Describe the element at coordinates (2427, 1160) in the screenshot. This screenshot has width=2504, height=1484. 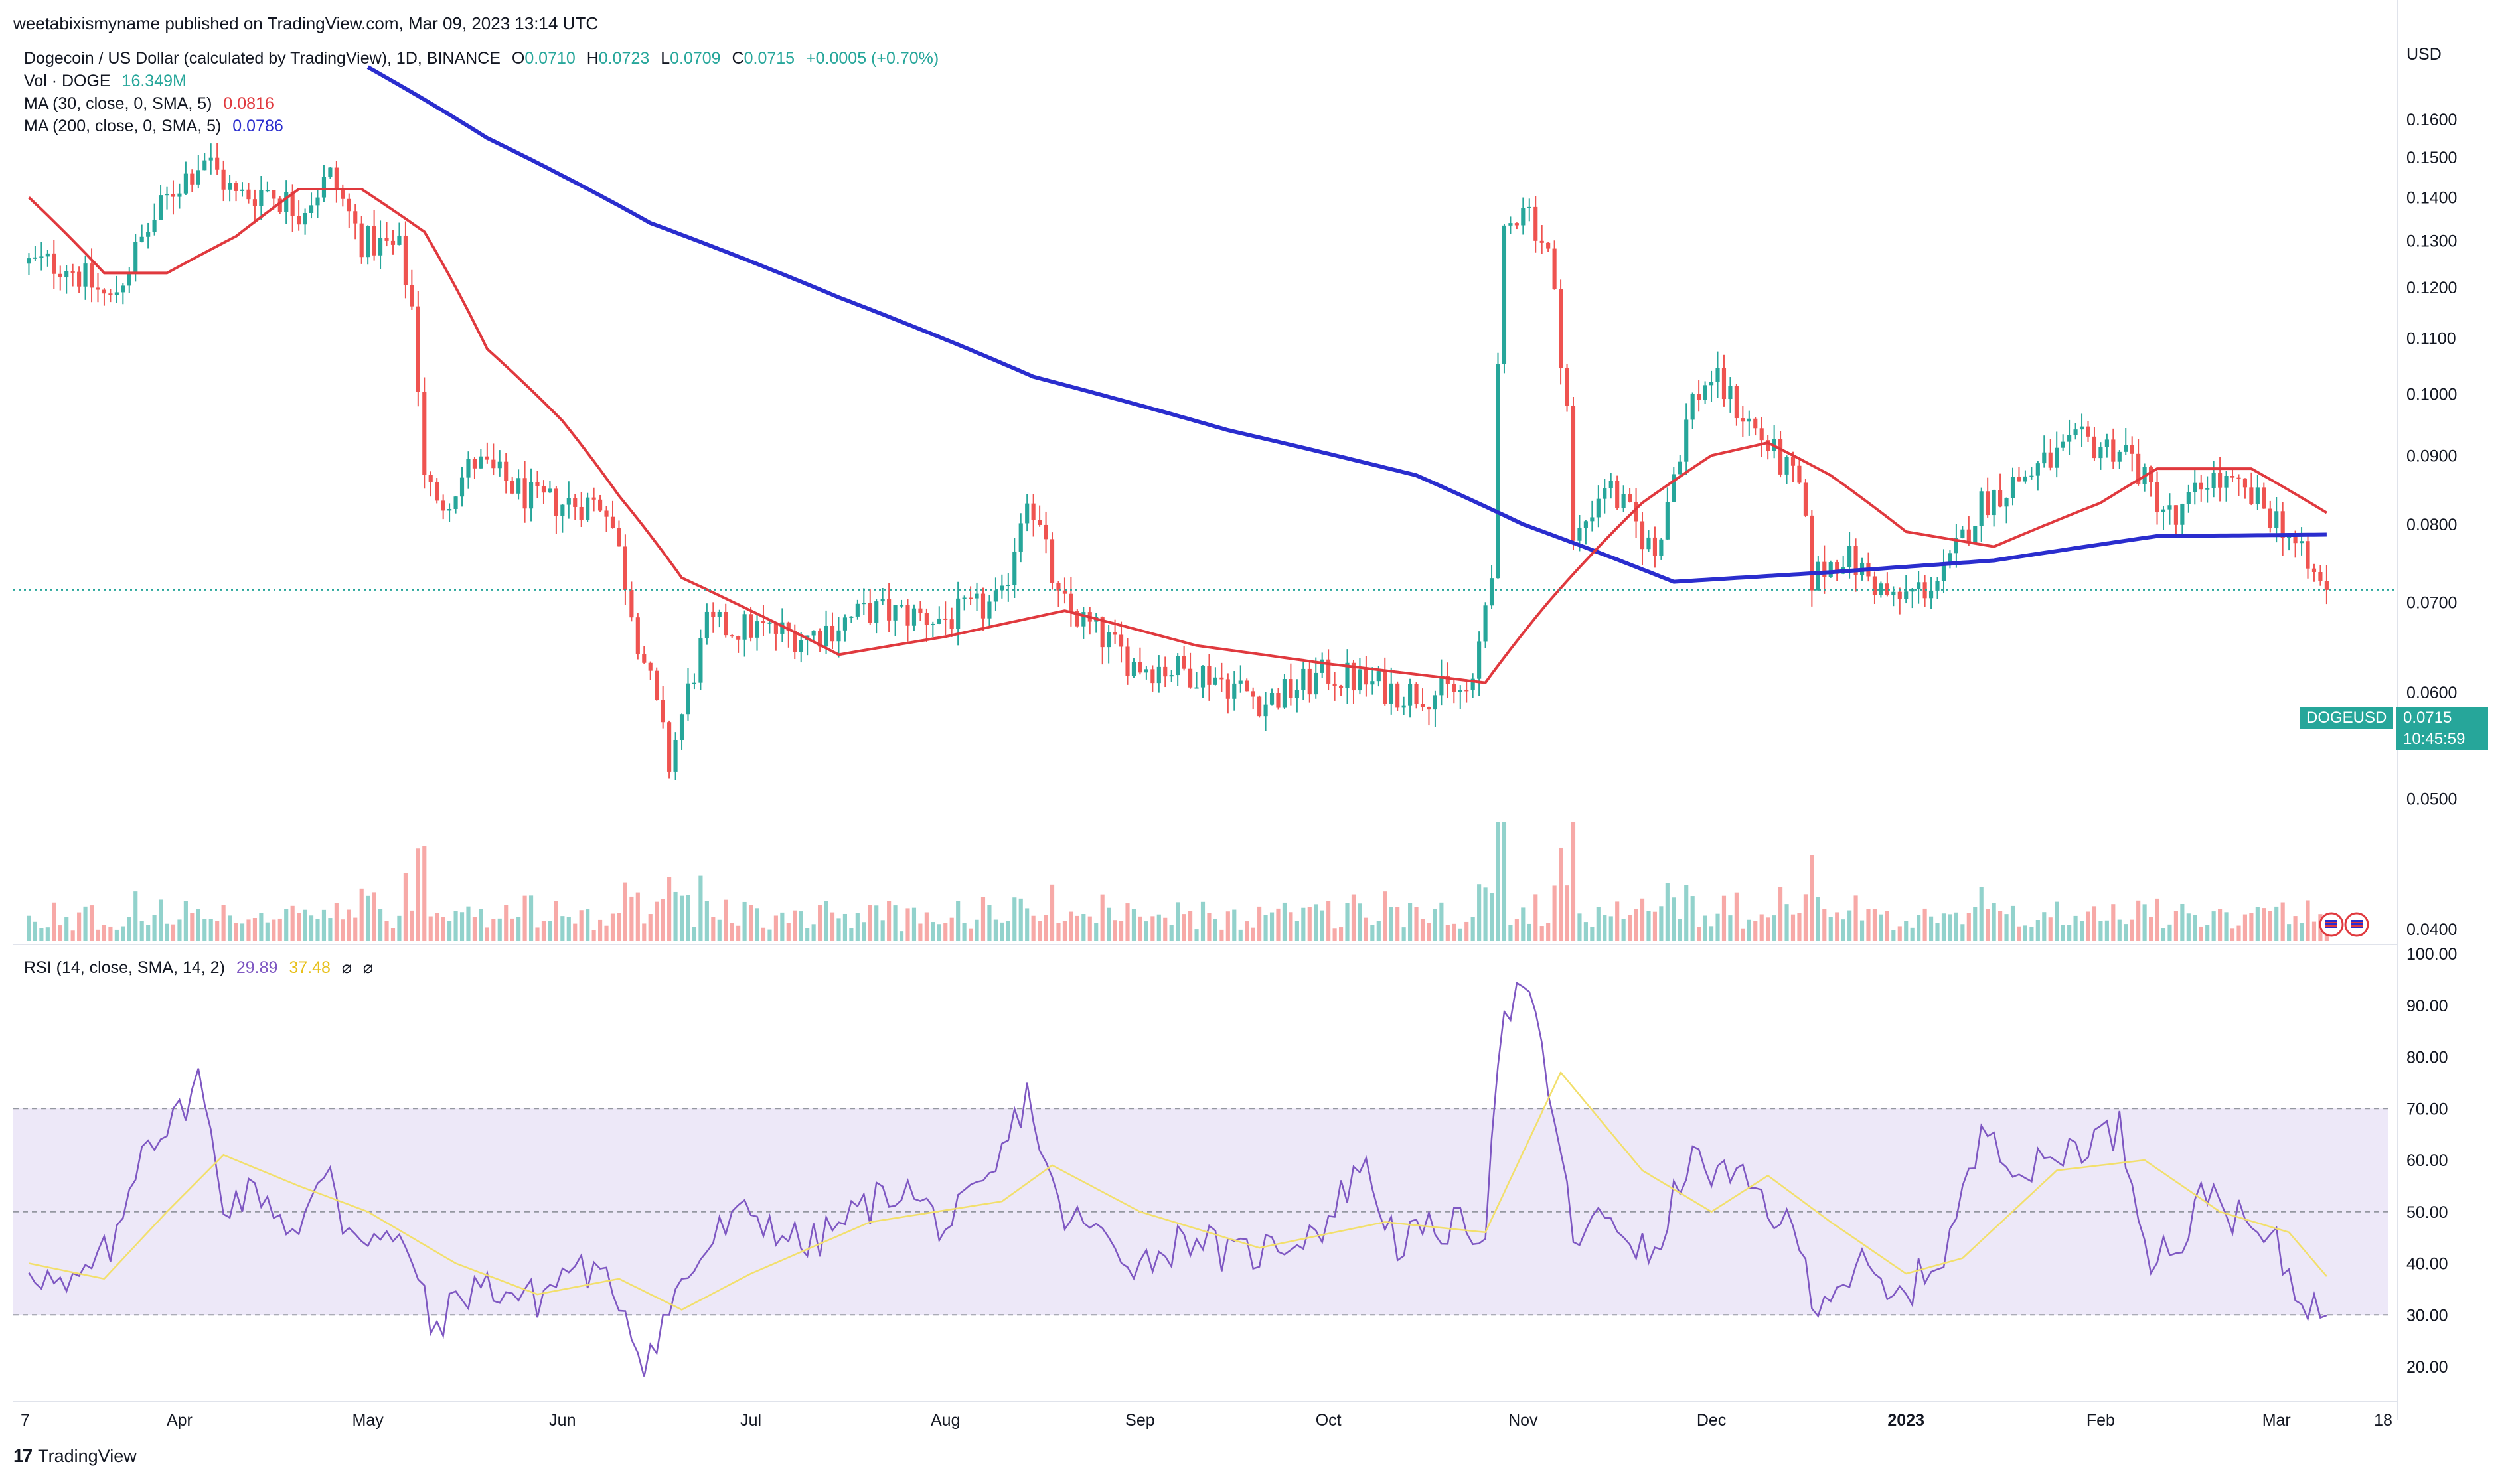
I see `rsi-tick-label: 60.00` at that location.